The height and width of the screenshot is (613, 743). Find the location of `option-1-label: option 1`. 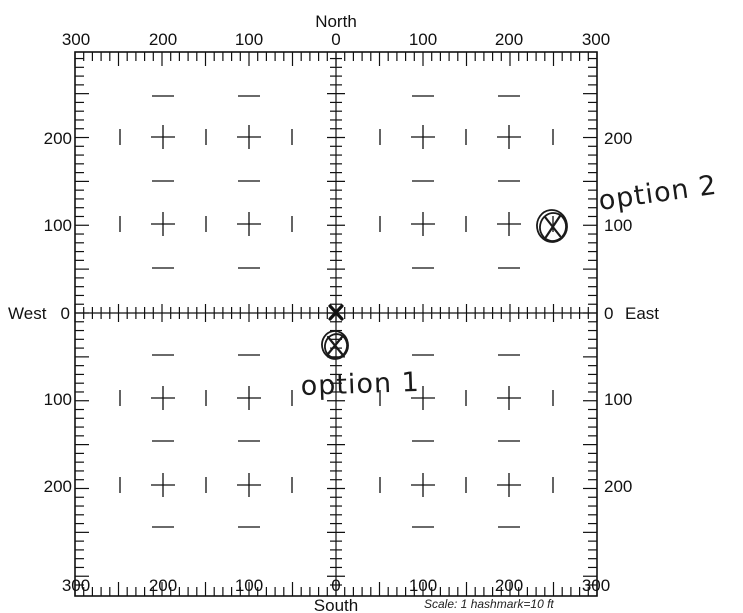

option-1-label: option 1 is located at coordinates (360, 384).